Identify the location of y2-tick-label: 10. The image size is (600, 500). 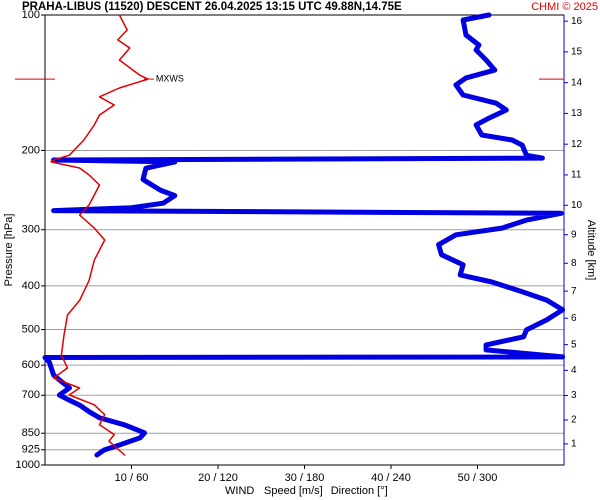
(577, 205).